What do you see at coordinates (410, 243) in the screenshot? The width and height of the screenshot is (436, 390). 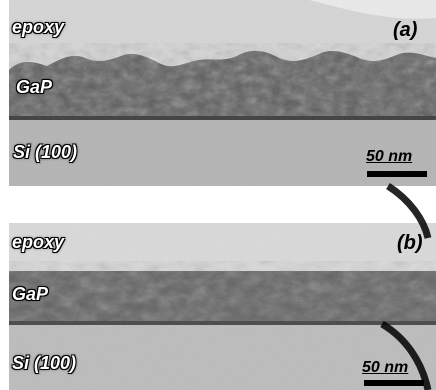 I see `panel-label-b: (b)` at bounding box center [410, 243].